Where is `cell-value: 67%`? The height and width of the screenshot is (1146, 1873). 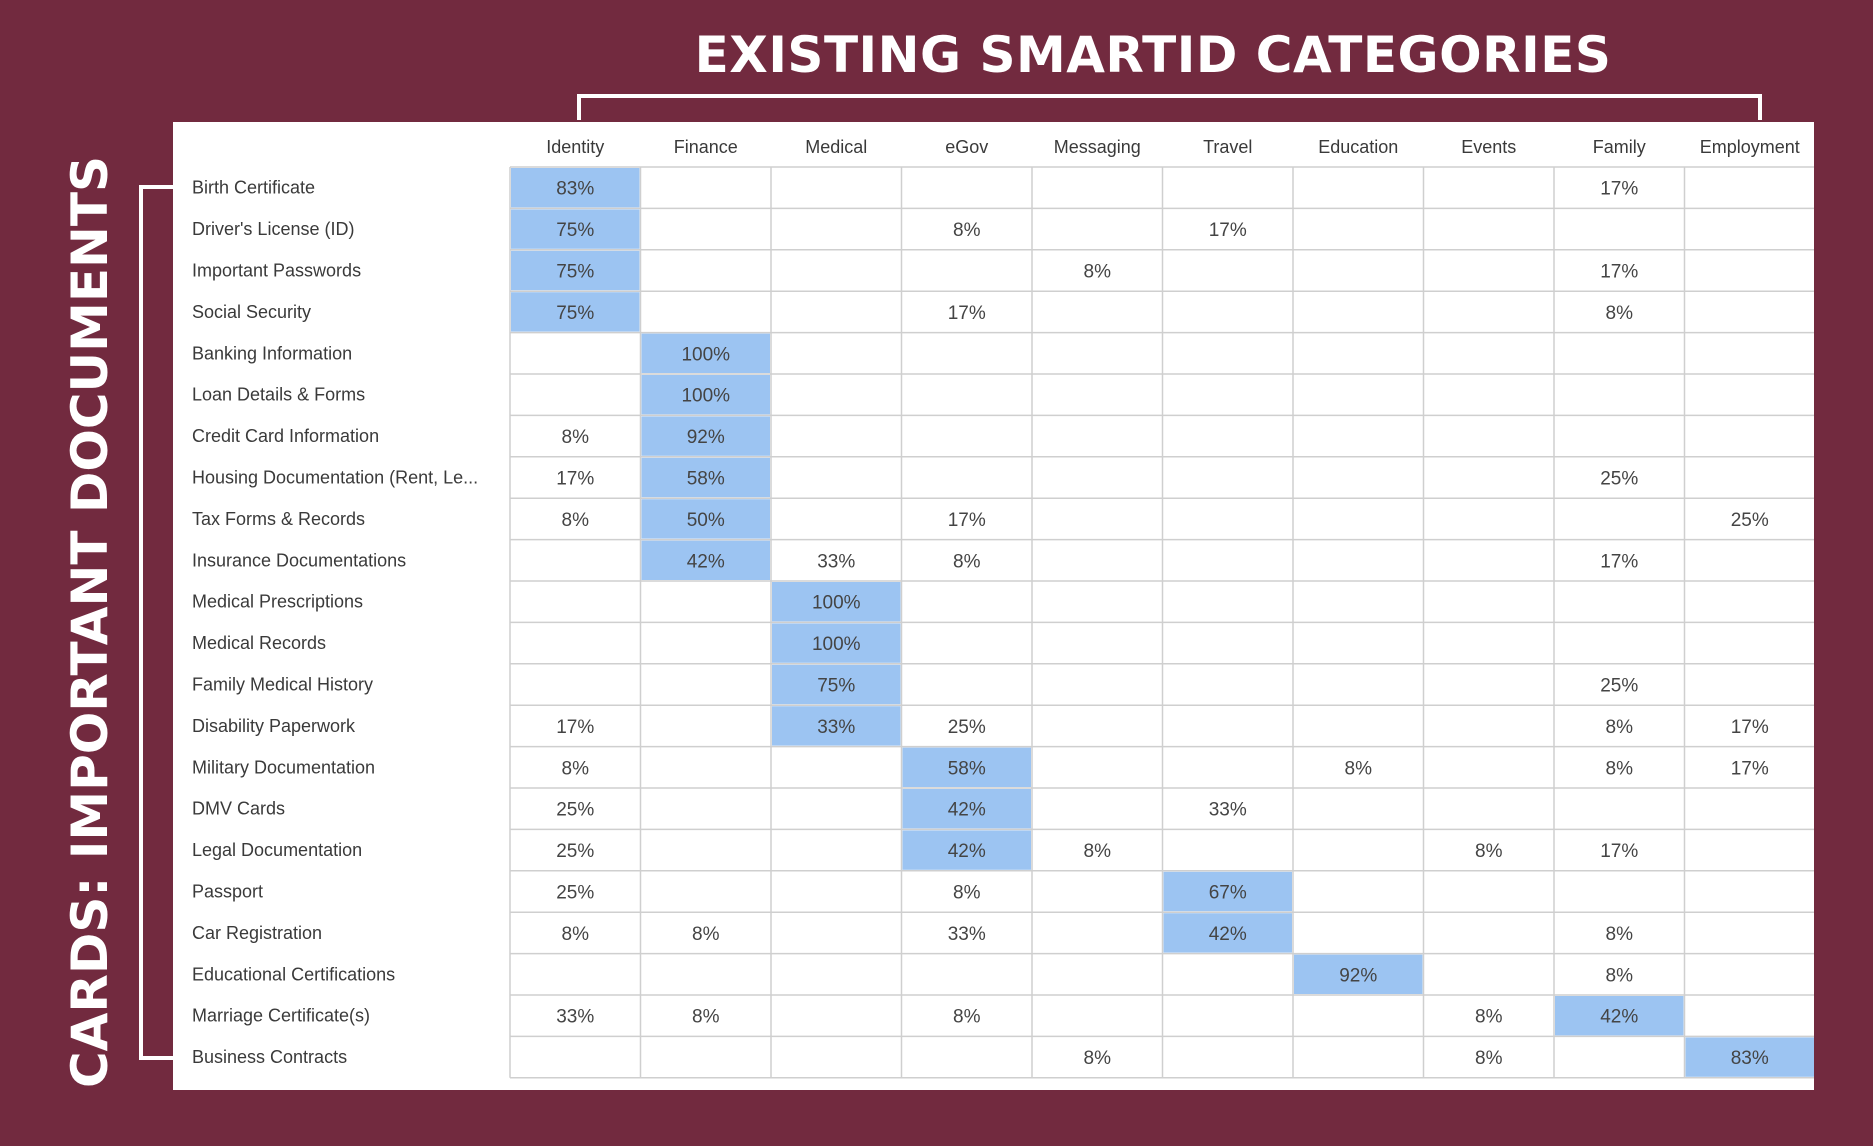 cell-value: 67% is located at coordinates (1228, 893).